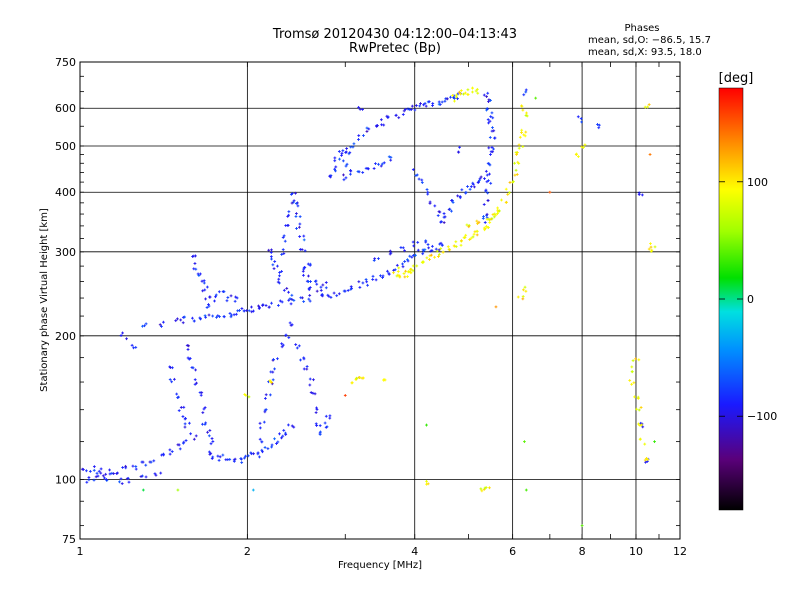 The image size is (800, 600). What do you see at coordinates (748, 291) in the screenshot?
I see `colorbar: [deg] 100 0 −100` at bounding box center [748, 291].